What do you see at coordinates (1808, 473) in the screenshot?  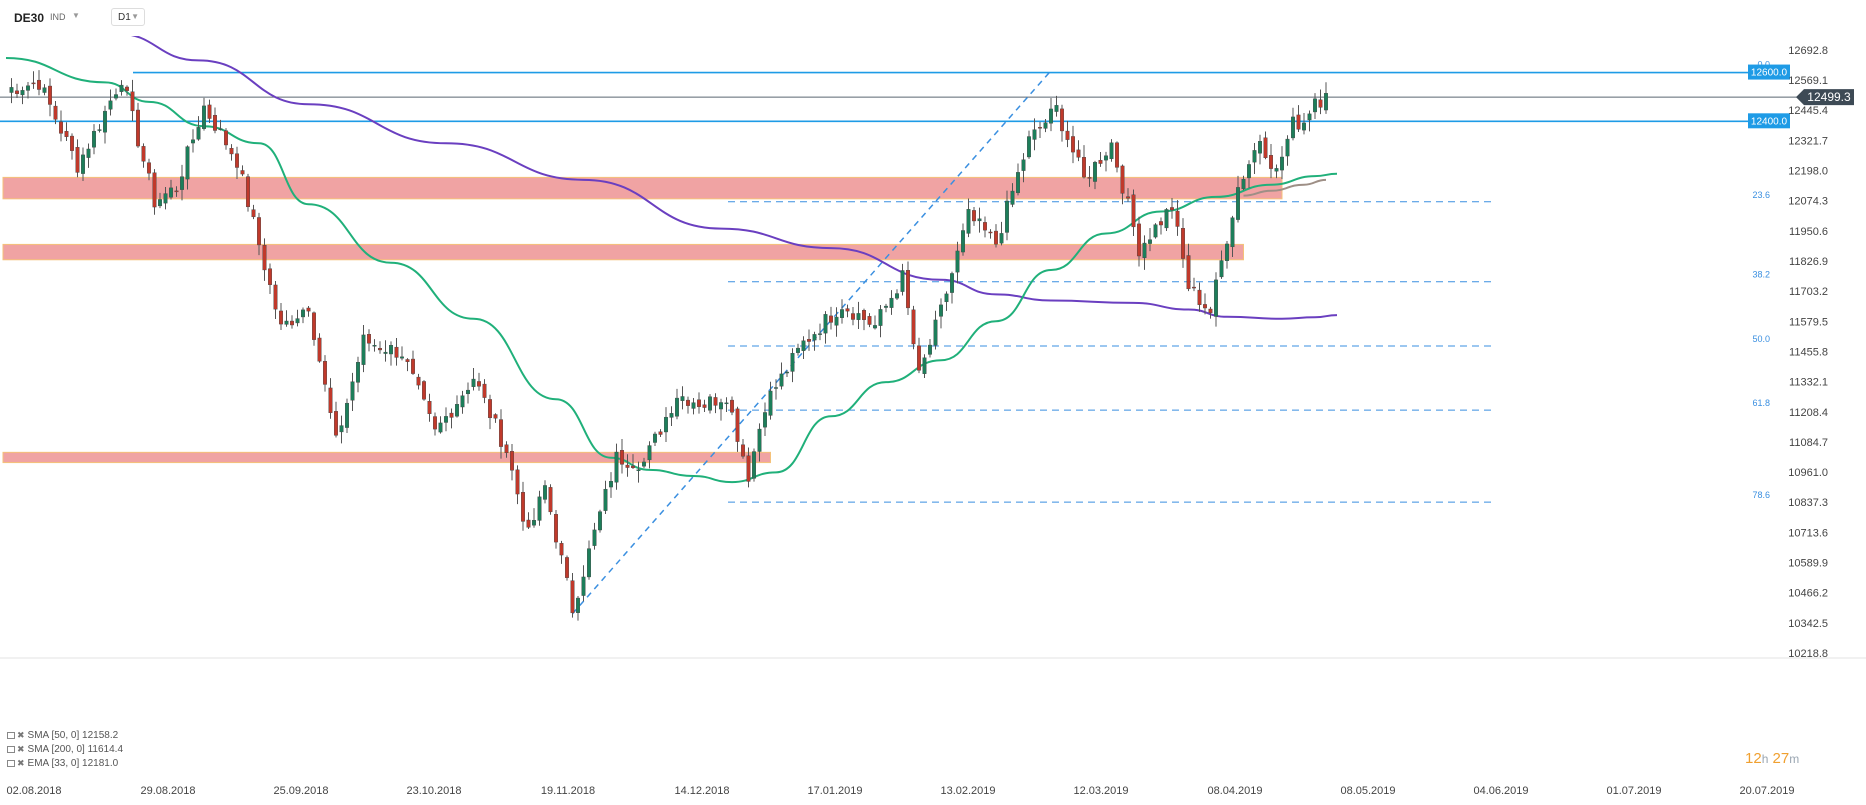 I see `y-tick-label: 10961.0` at bounding box center [1808, 473].